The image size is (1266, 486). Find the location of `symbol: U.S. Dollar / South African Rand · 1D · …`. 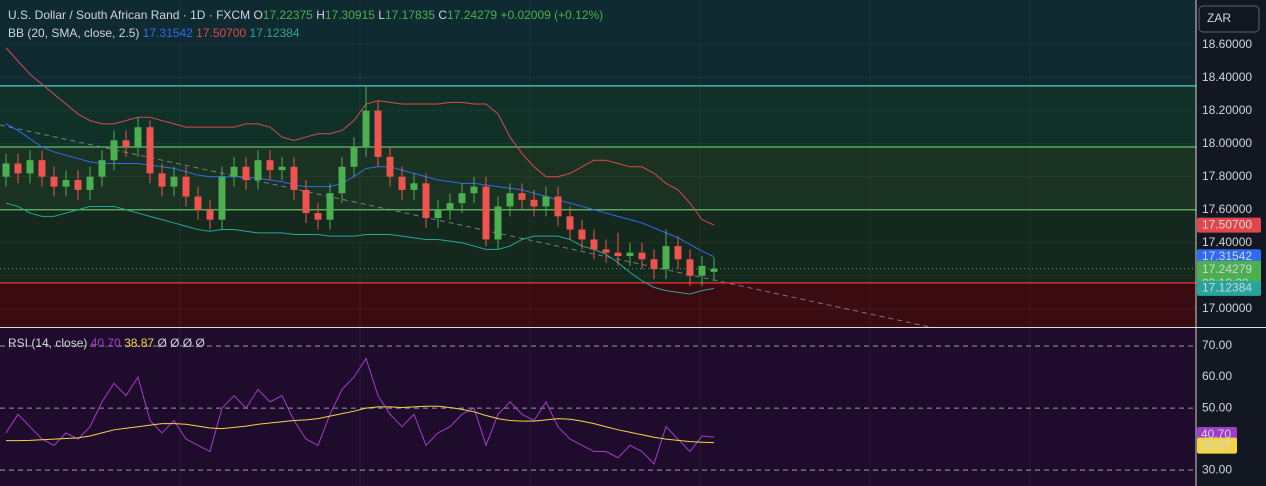

symbol: U.S. Dollar / South African Rand · 1D · … is located at coordinates (129, 15).